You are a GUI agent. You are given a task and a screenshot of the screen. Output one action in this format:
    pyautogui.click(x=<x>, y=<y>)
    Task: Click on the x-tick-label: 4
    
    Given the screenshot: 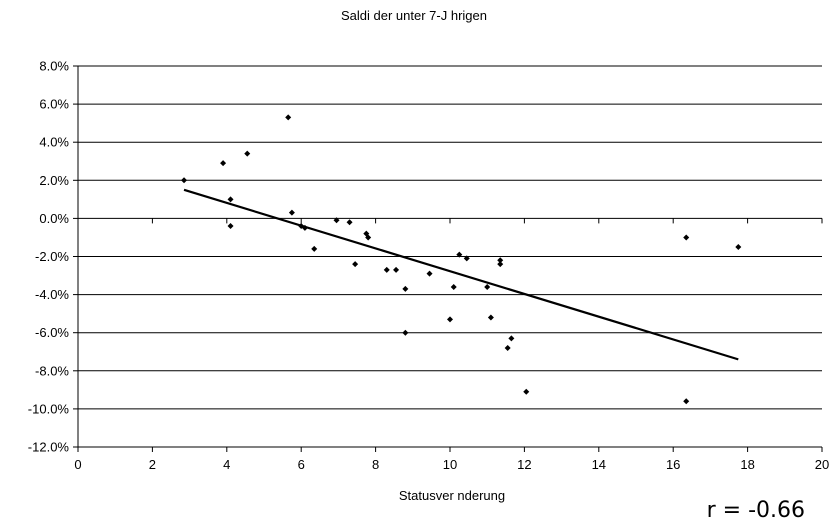 What is the action you would take?
    pyautogui.click(x=226, y=464)
    